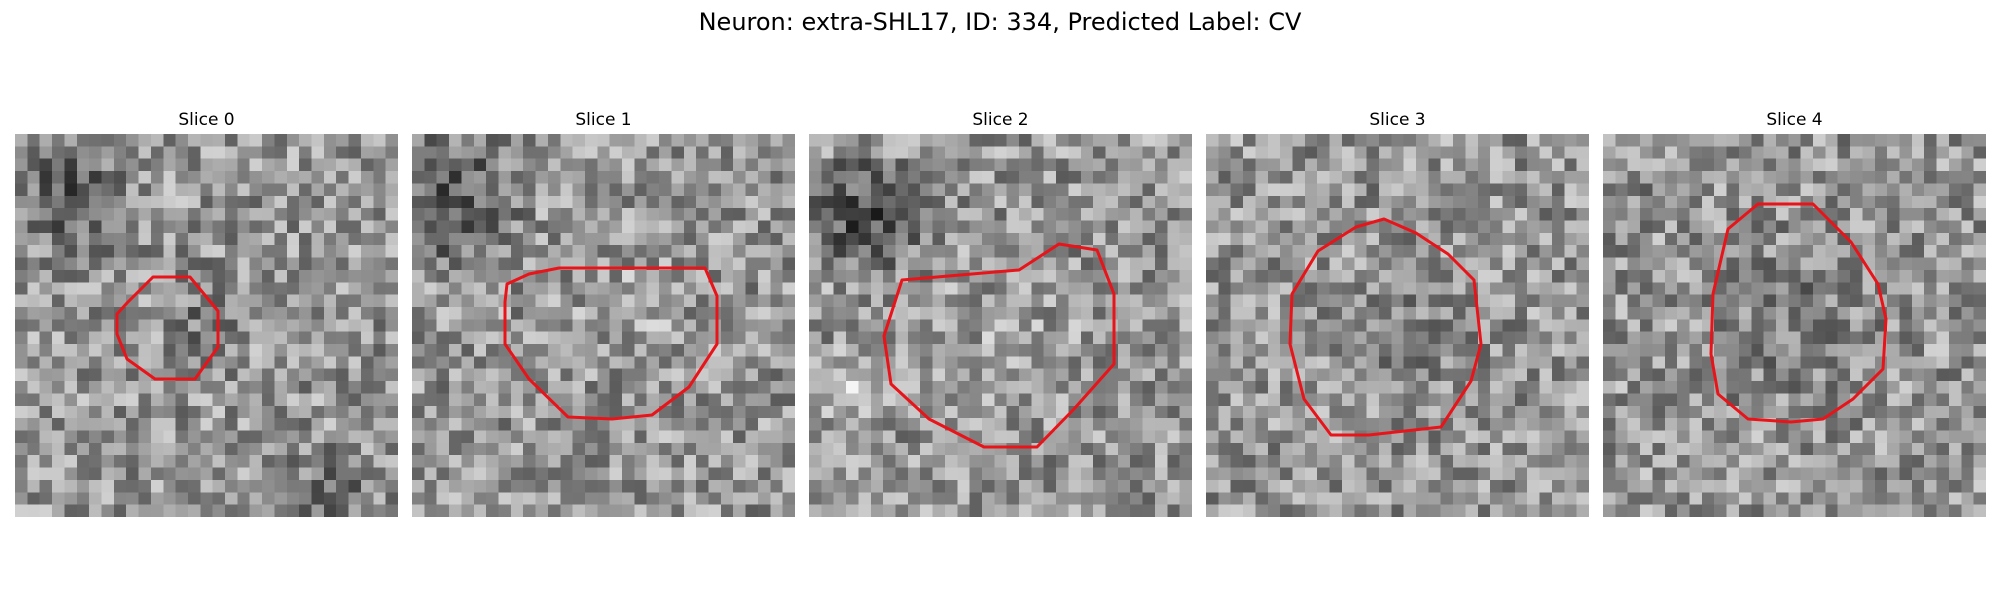 The width and height of the screenshot is (2000, 600). I want to click on slice-title-3: Slice 3, so click(1397, 120).